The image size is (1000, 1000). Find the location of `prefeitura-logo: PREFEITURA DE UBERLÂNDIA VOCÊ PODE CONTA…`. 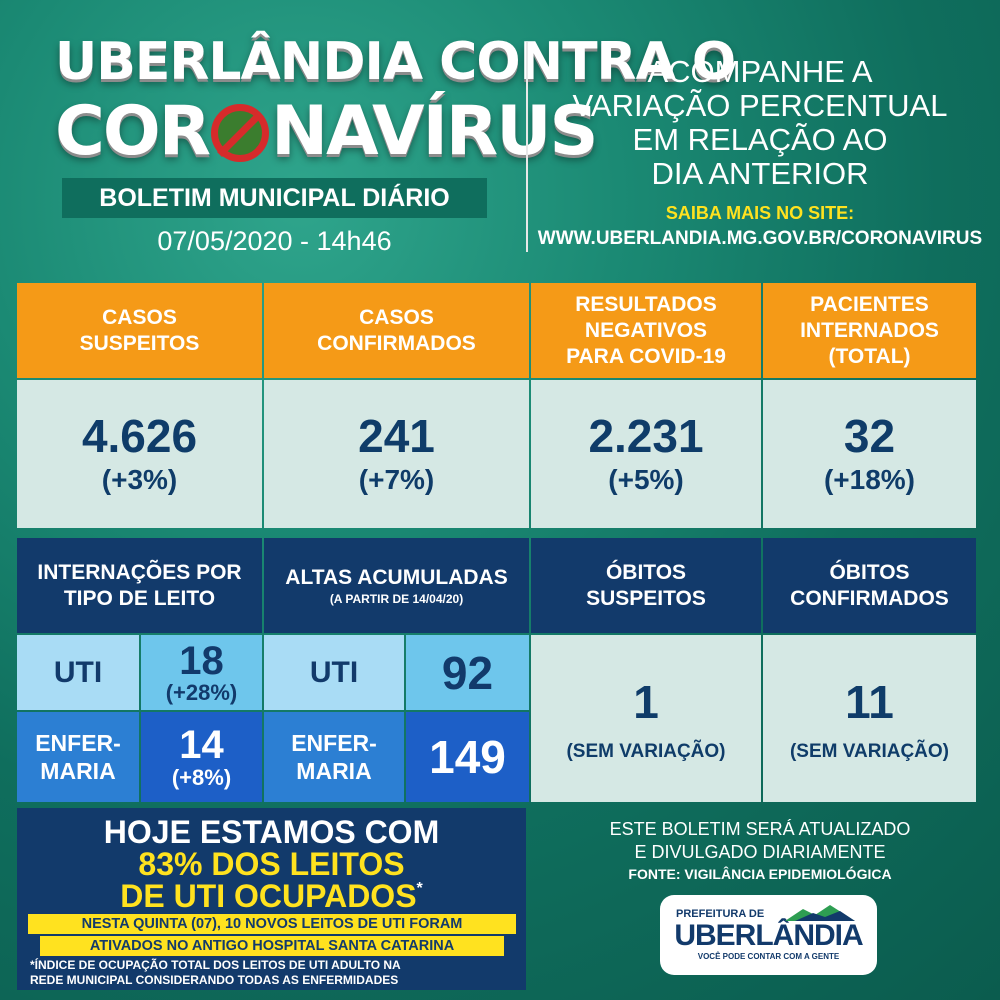

prefeitura-logo: PREFEITURA DE UBERLÂNDIA VOCÊ PODE CONTA… is located at coordinates (768, 935).